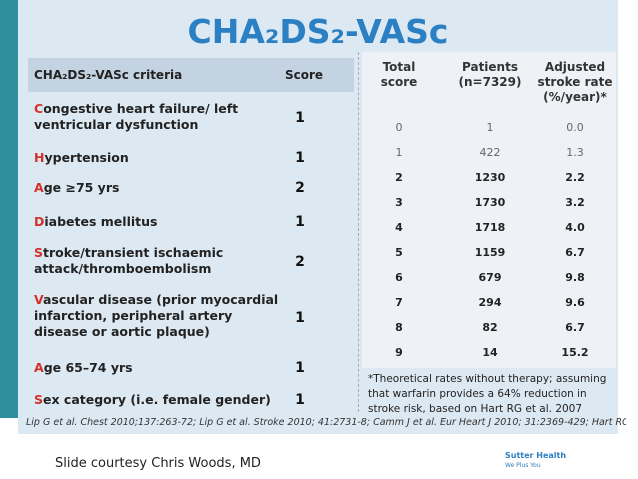 This screenshot has height=479, width=638. Describe the element at coordinates (490, 352) in the screenshot. I see `cell: 14` at that location.